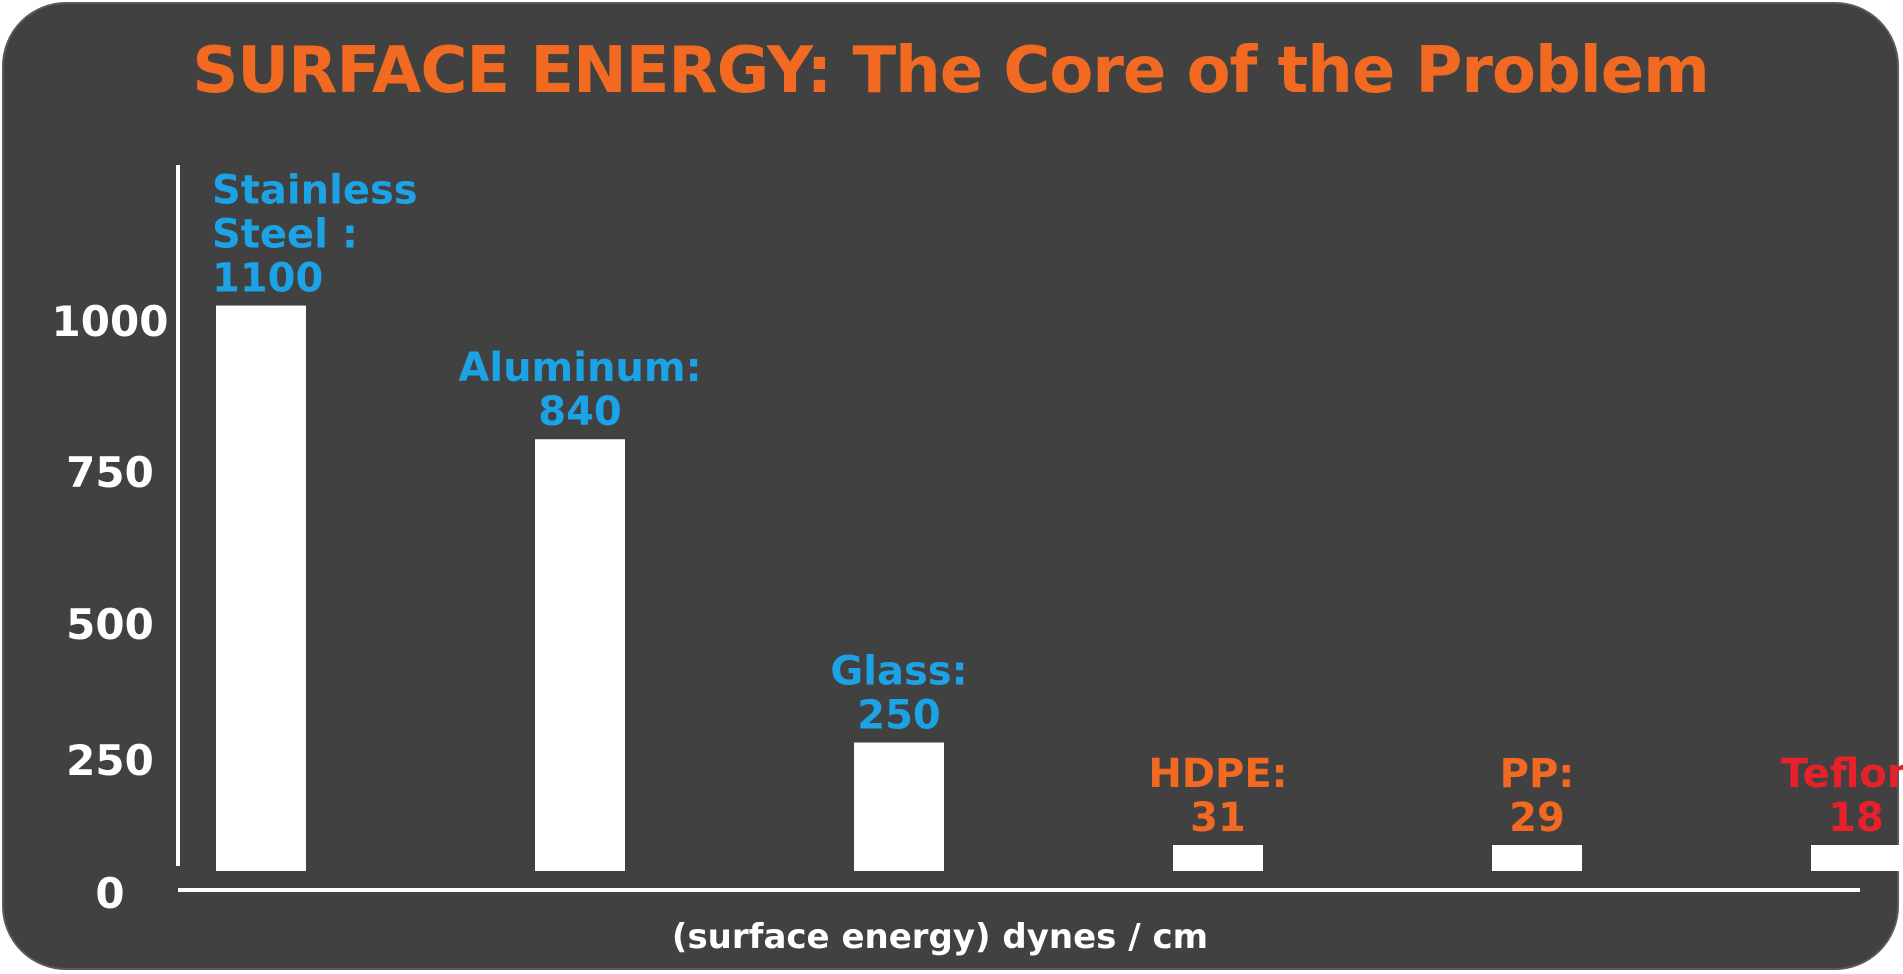  I want to click on data-label: 31, so click(1218, 818).